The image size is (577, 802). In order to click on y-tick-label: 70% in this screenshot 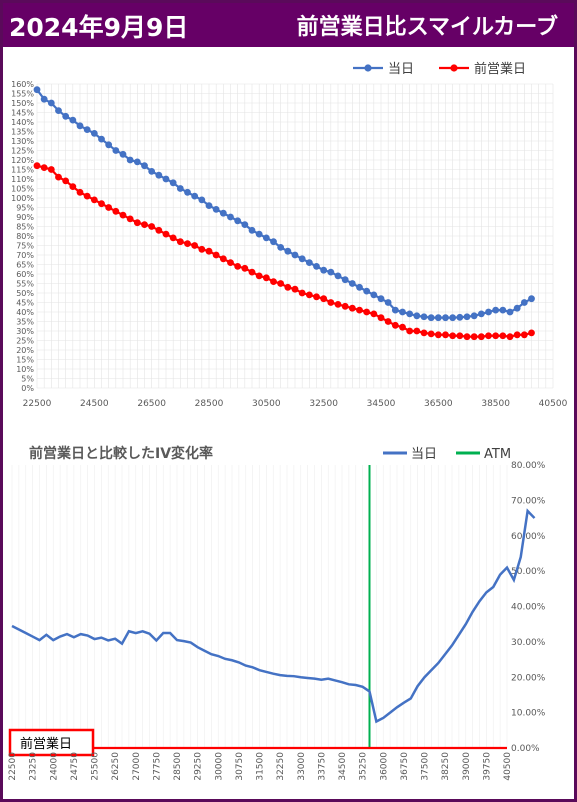, I will do `click(25, 255)`.